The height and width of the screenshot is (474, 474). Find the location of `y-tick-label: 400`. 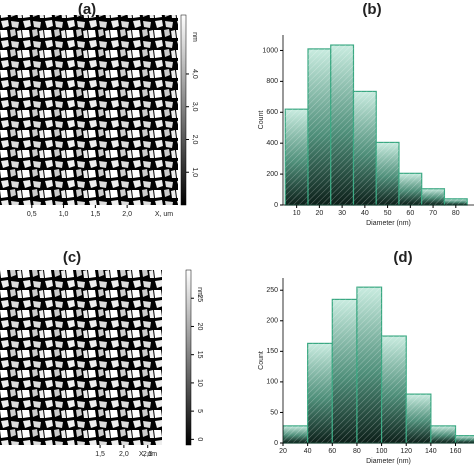

y-tick-label: 400 is located at coordinates (272, 143).